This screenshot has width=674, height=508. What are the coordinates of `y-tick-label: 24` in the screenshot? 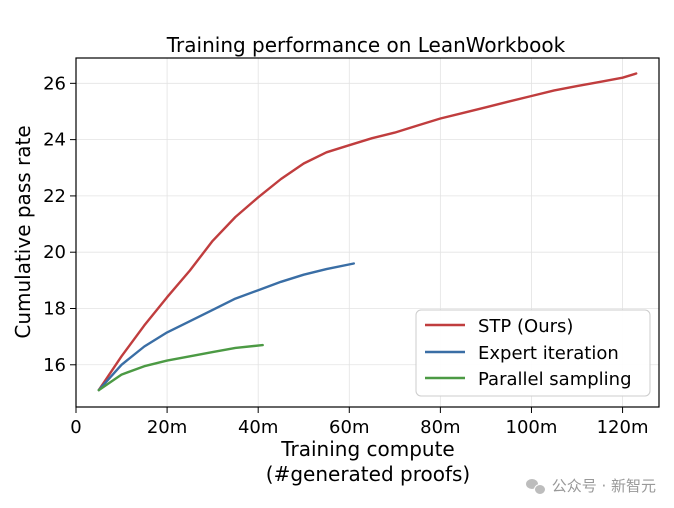 It's located at (54, 140).